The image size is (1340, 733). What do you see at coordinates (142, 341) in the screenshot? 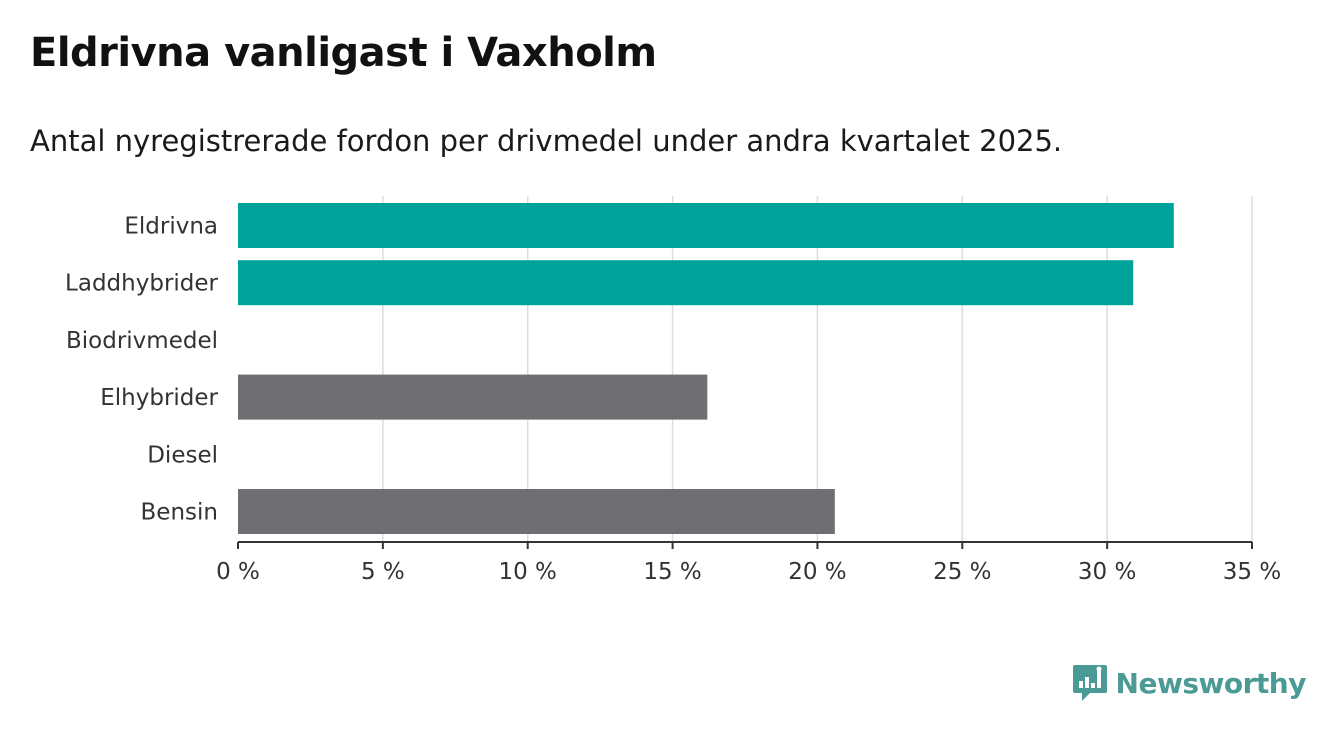
I see `category-label: Biodrivmedel` at bounding box center [142, 341].